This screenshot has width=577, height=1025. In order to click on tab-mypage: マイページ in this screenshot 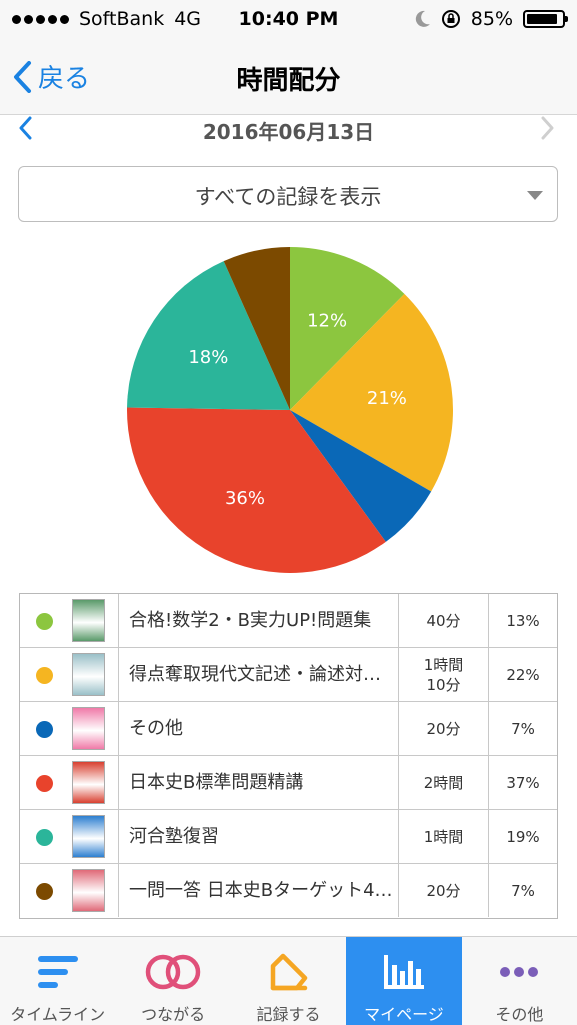, I will do `click(404, 981)`.